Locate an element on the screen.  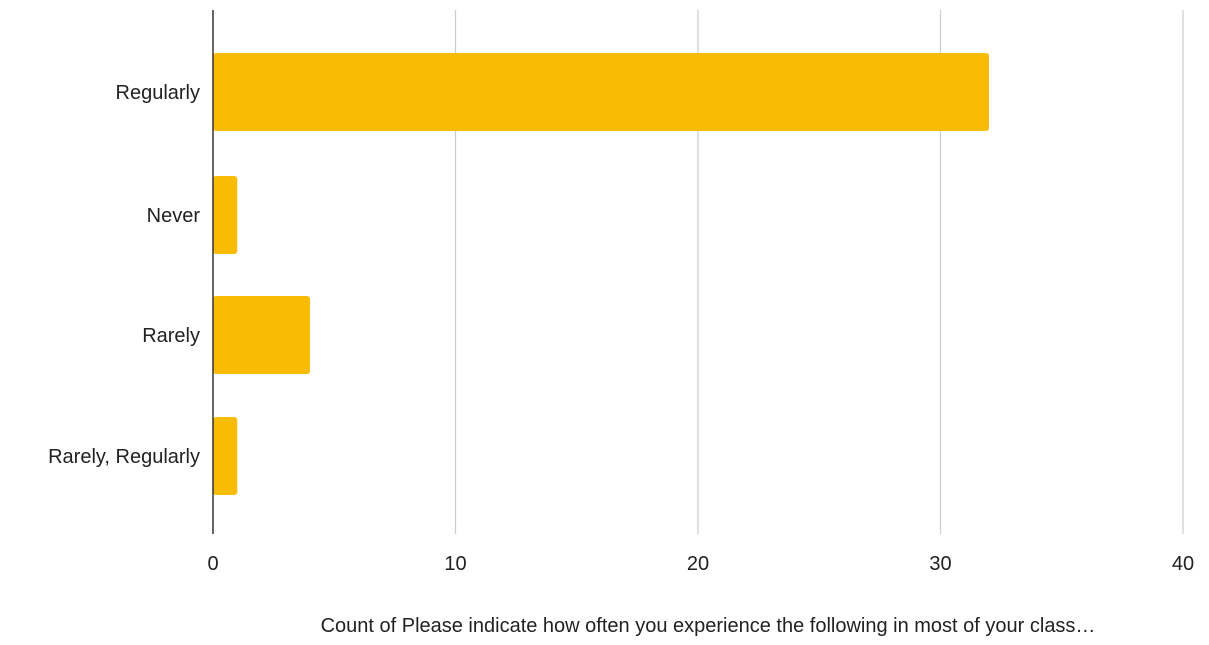
x-tick-label: 10 is located at coordinates (455, 564).